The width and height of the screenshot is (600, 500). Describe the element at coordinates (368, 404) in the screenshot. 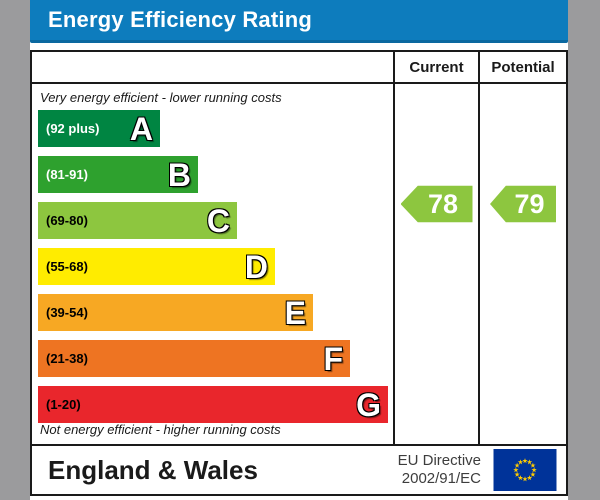

I see `band-g-letter: G` at that location.